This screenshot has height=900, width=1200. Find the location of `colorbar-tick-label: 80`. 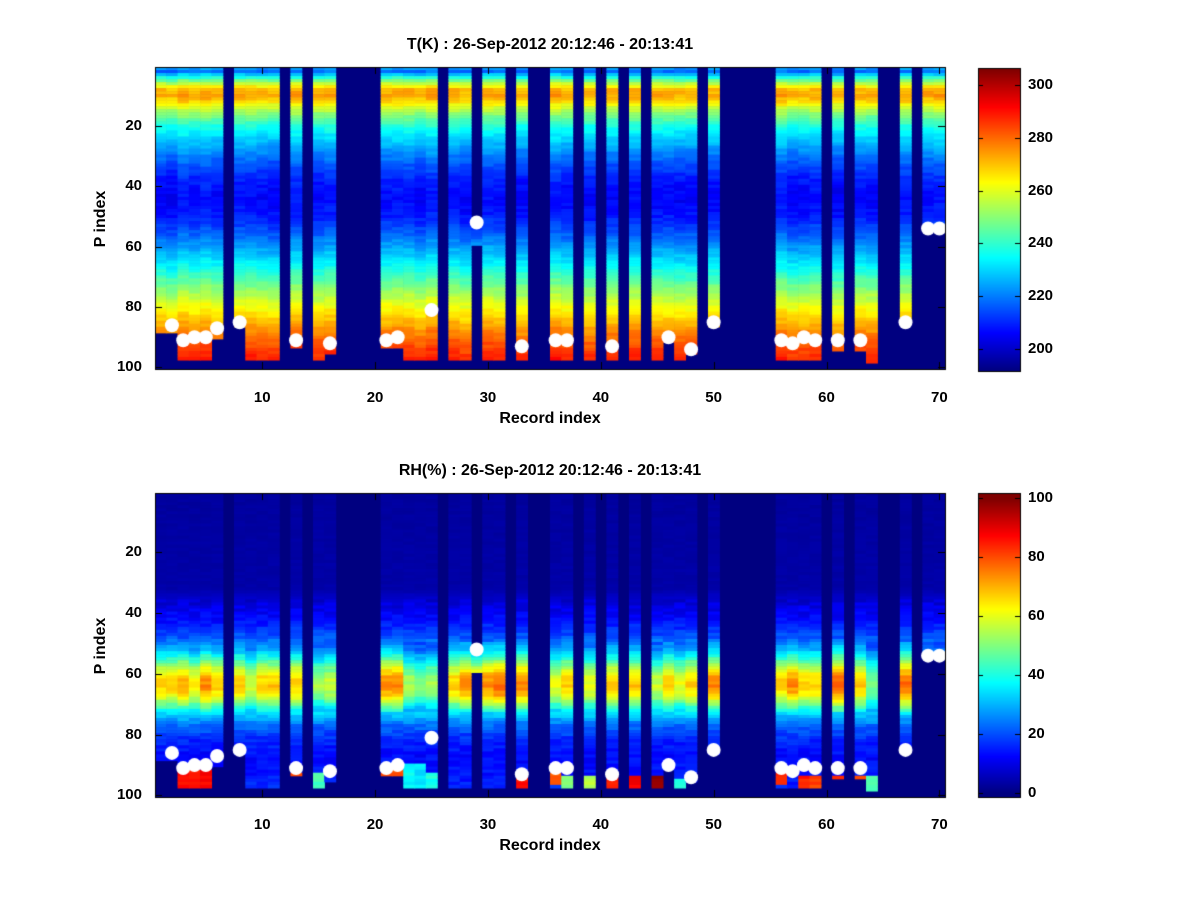

colorbar-tick-label: 80 is located at coordinates (1036, 557).